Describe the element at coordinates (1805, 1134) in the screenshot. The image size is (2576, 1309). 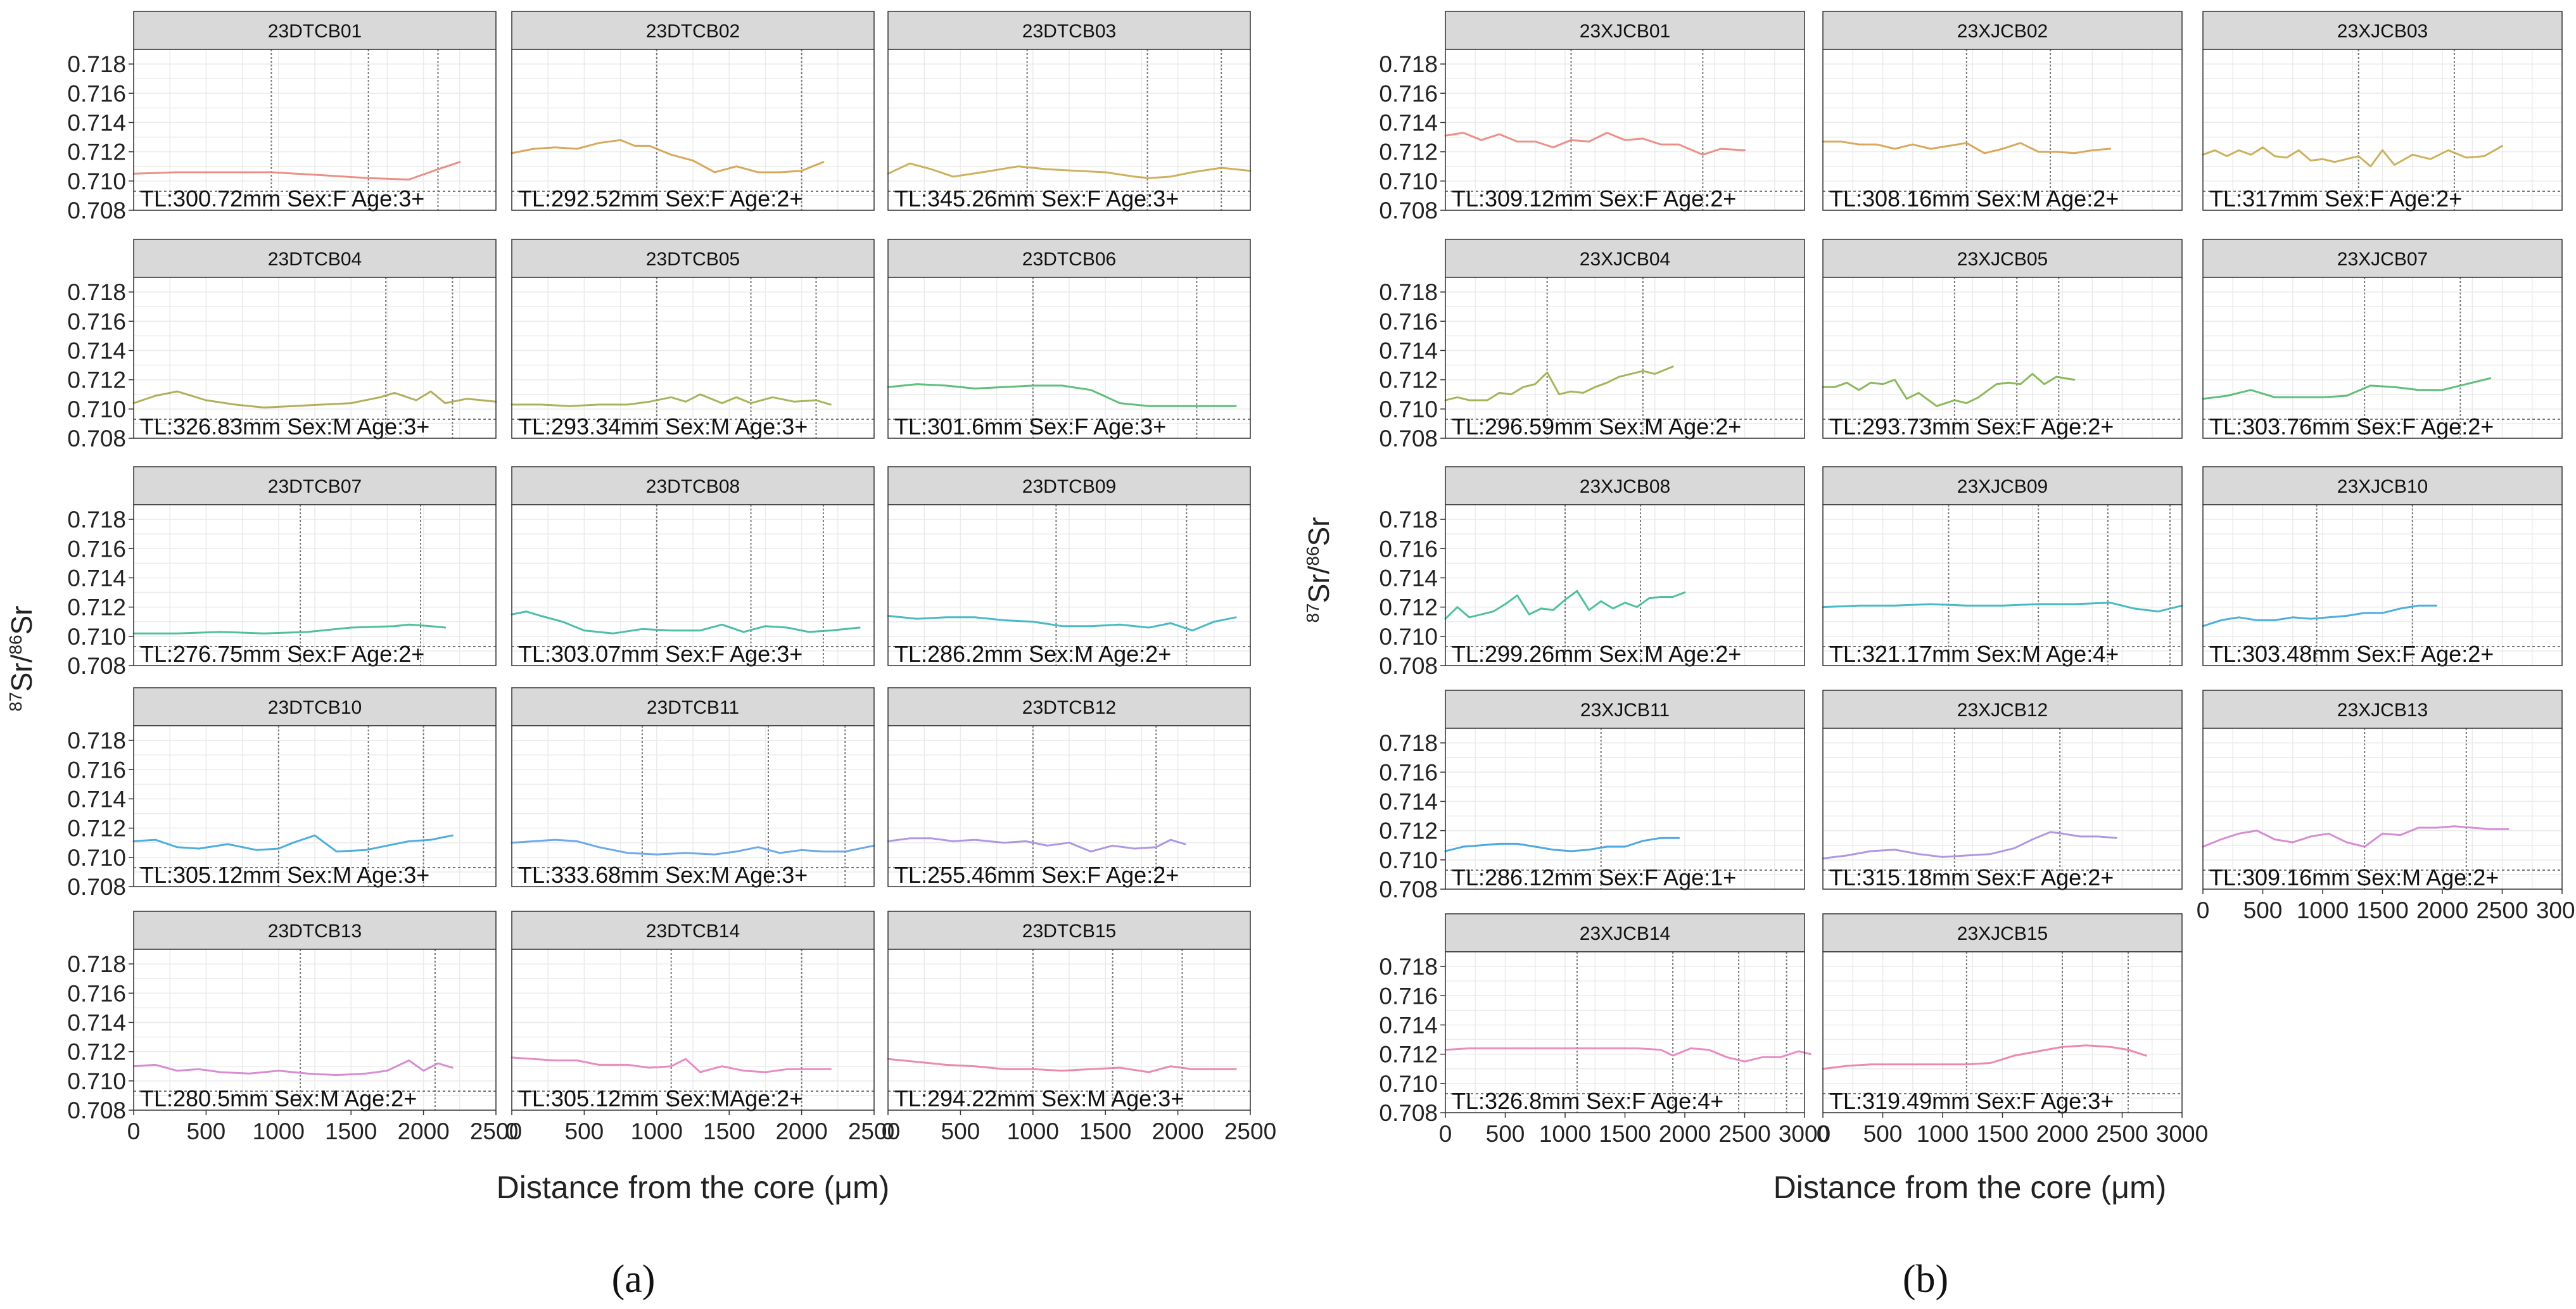
I see `x-tick-label: 3000` at that location.